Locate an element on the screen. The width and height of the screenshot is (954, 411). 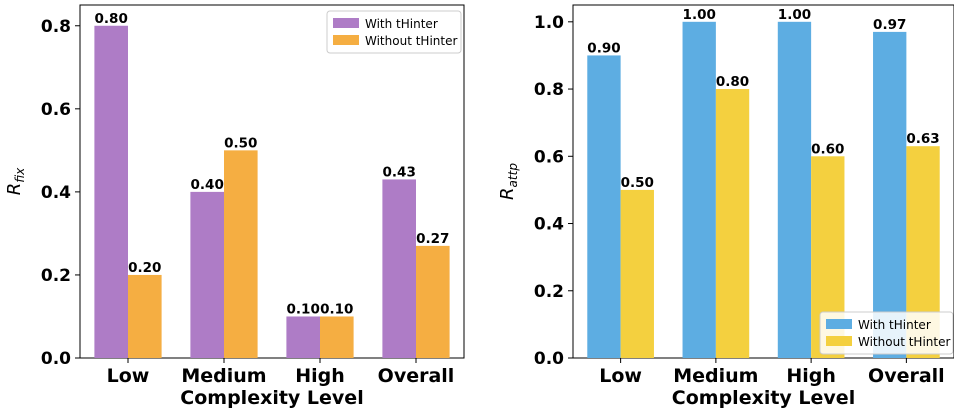
y-axis-title-subscript: fix is located at coordinates (20, 175).